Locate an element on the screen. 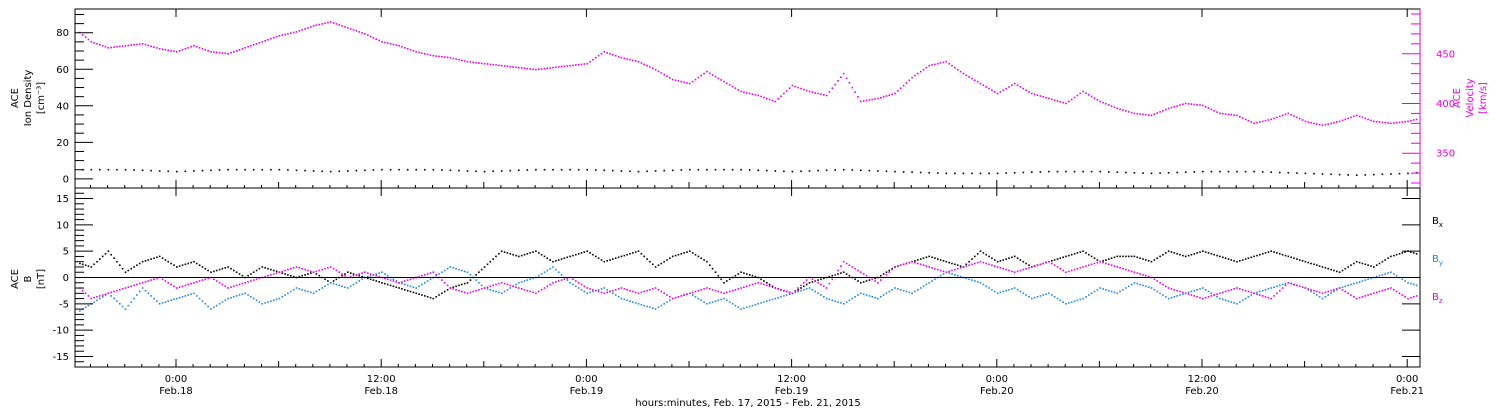  bottom-ylabel-line-1: ACE is located at coordinates (15, 279).